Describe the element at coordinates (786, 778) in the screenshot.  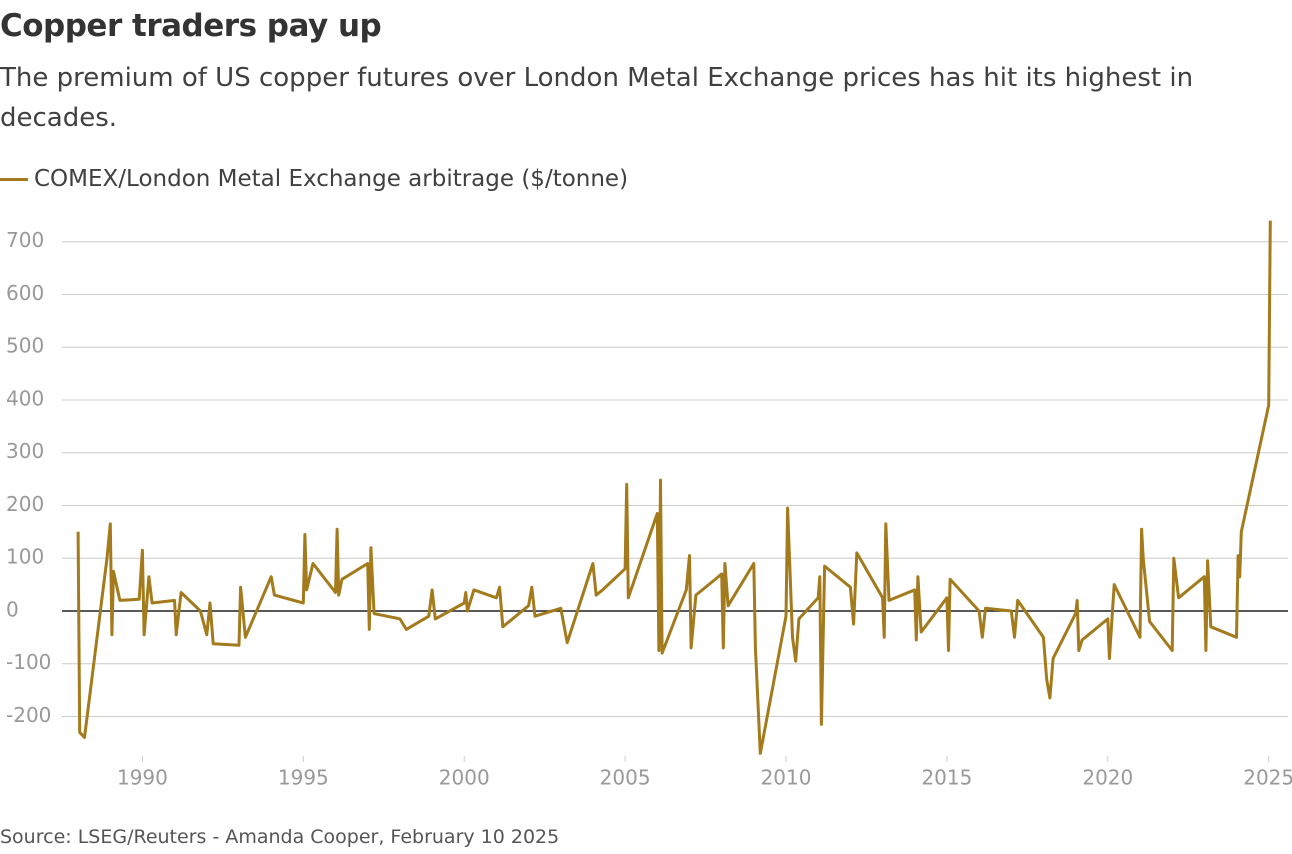
I see `x-tick-label: 2010` at that location.